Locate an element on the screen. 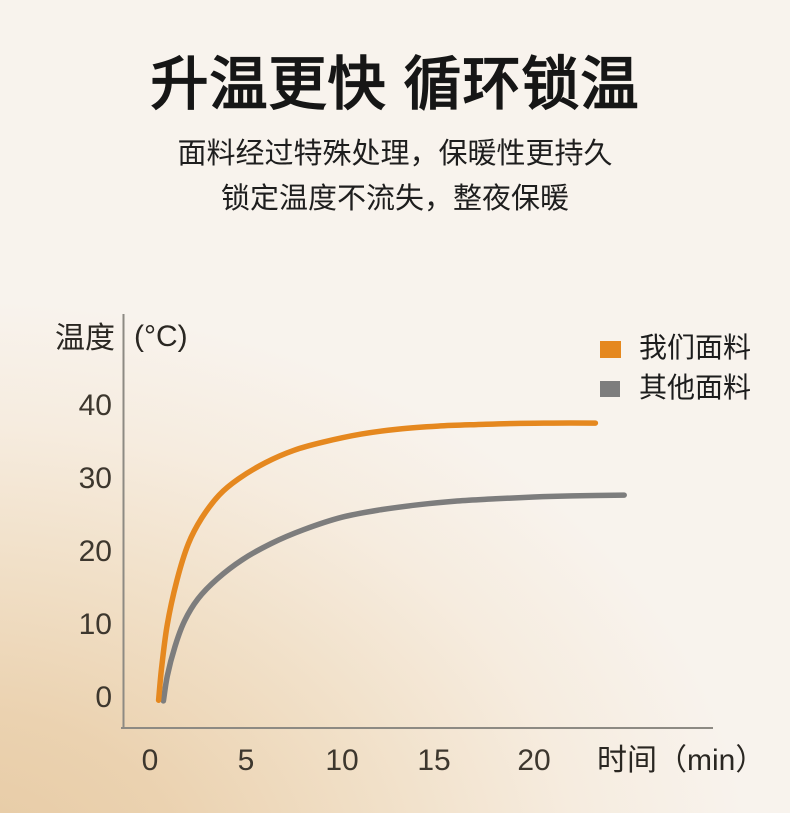 This screenshot has height=813, width=790. x-tick-10: 10 is located at coordinates (341, 760).